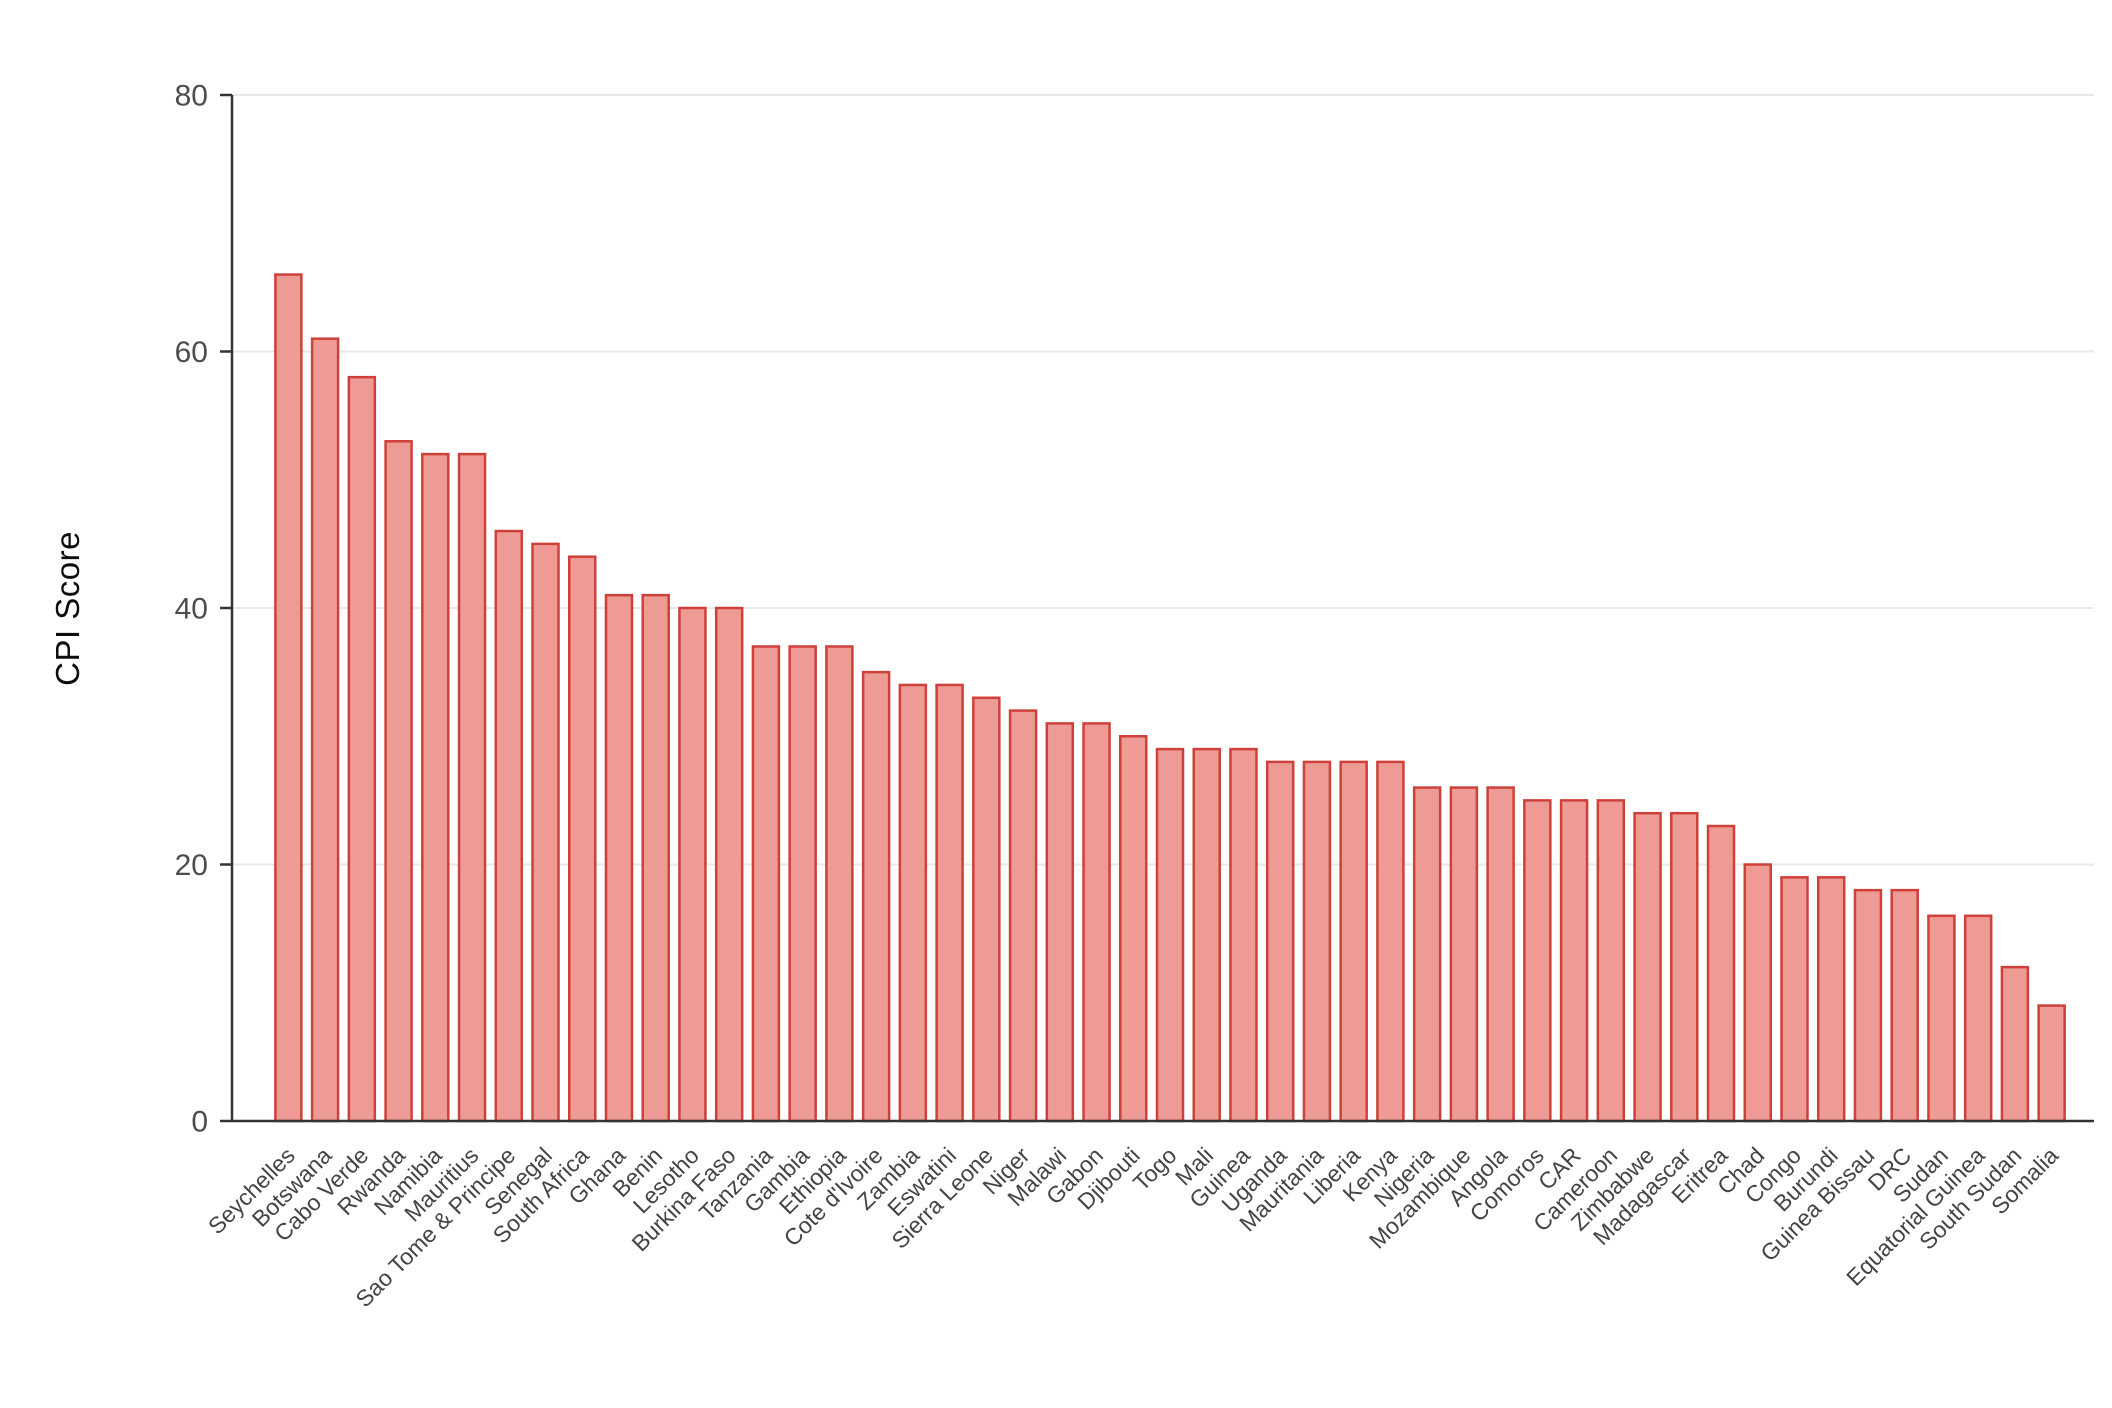 This screenshot has height=1408, width=2112. I want to click on y-tick-label: 0, so click(199, 1122).